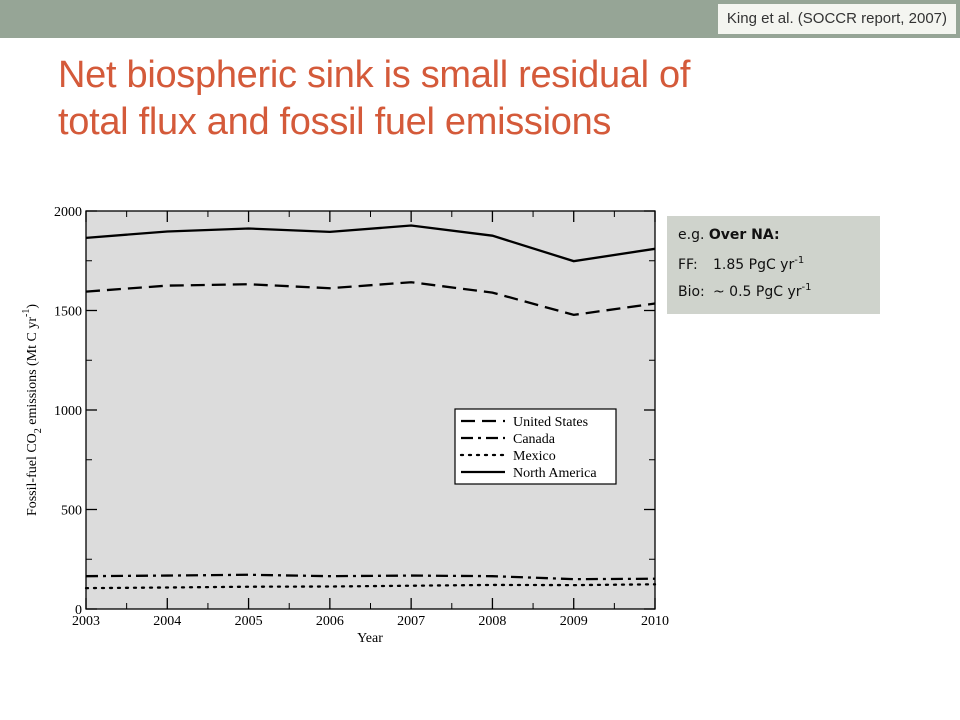  Describe the element at coordinates (249, 621) in the screenshot. I see `x-tick-label: 2005` at that location.